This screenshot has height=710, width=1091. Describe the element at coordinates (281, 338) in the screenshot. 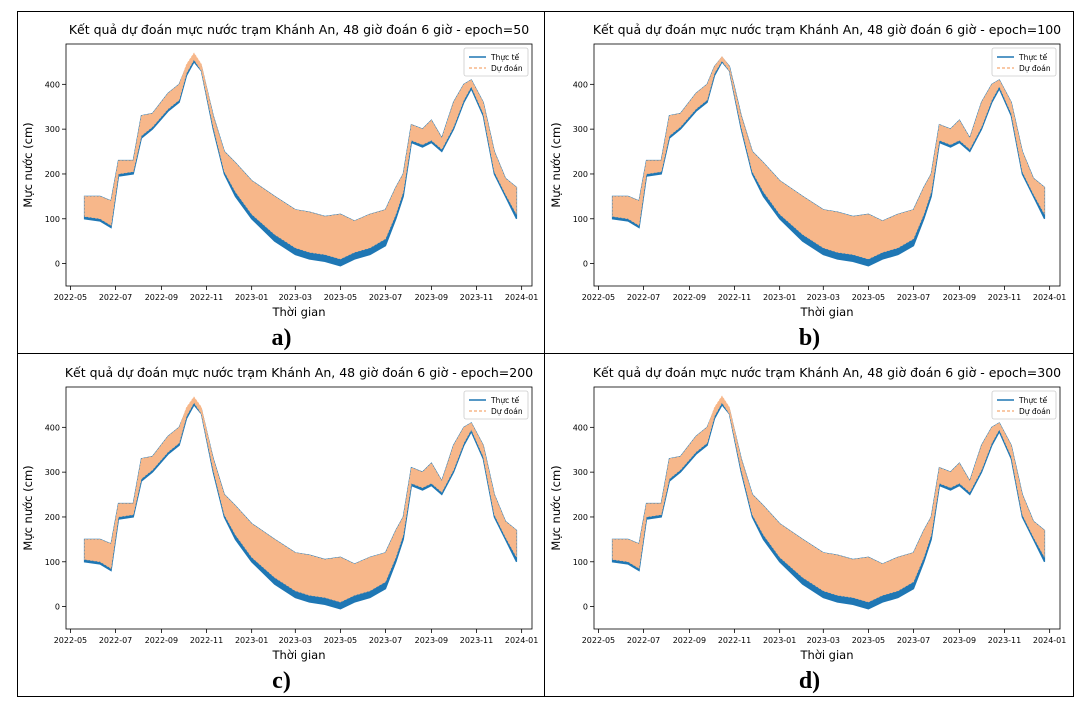

I see `caption-a: a)` at that location.